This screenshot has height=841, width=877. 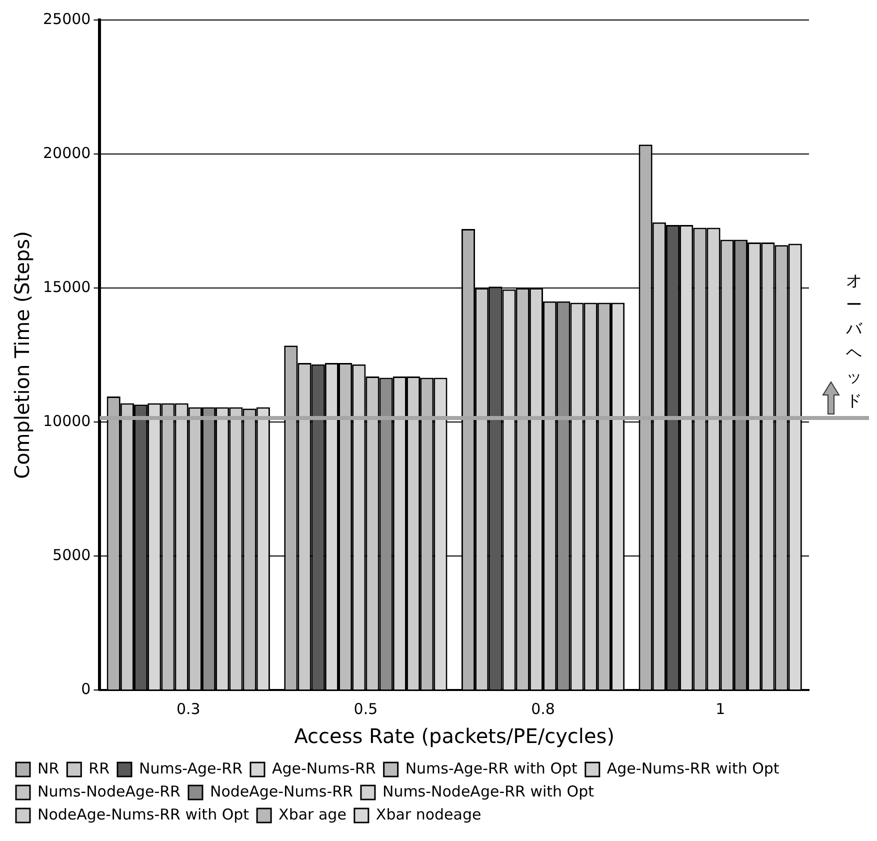 What do you see at coordinates (67, 153) in the screenshot?
I see `y-tick-label: 20000` at bounding box center [67, 153].